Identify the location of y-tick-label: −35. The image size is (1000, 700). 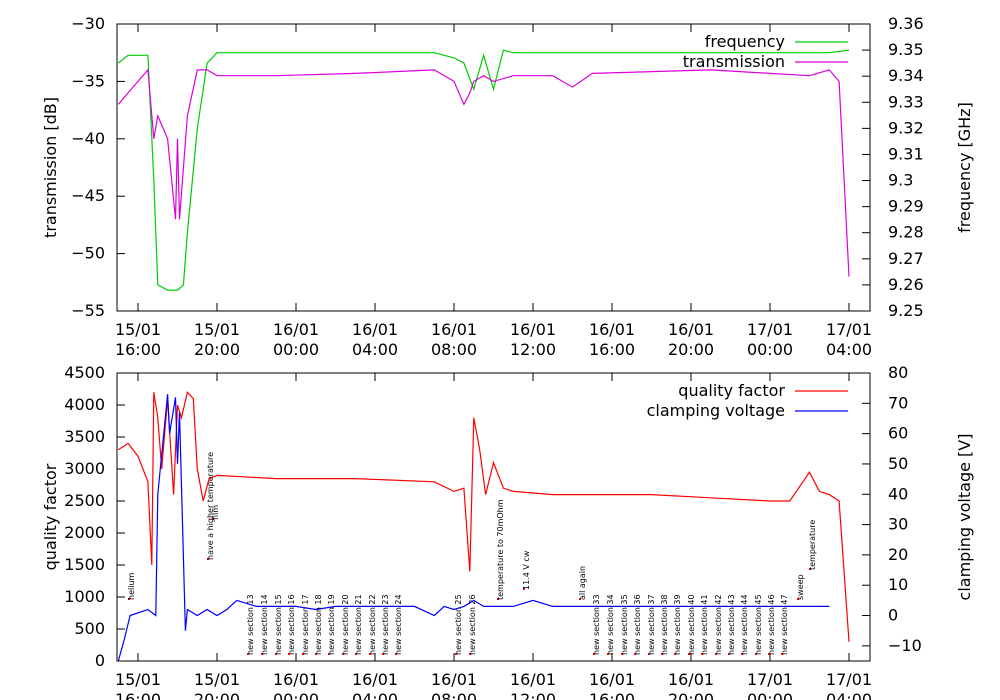
(88, 80).